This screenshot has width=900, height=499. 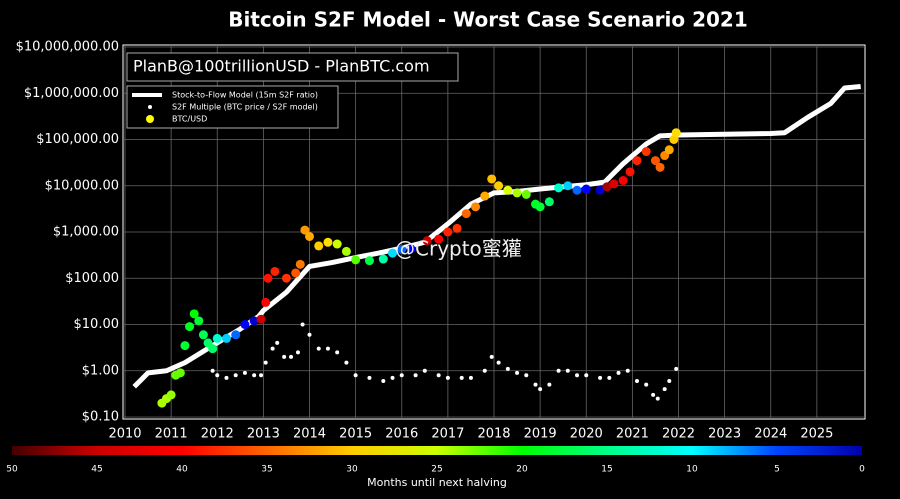 What do you see at coordinates (309, 434) in the screenshot?
I see `x-tick-label: 2014` at bounding box center [309, 434].